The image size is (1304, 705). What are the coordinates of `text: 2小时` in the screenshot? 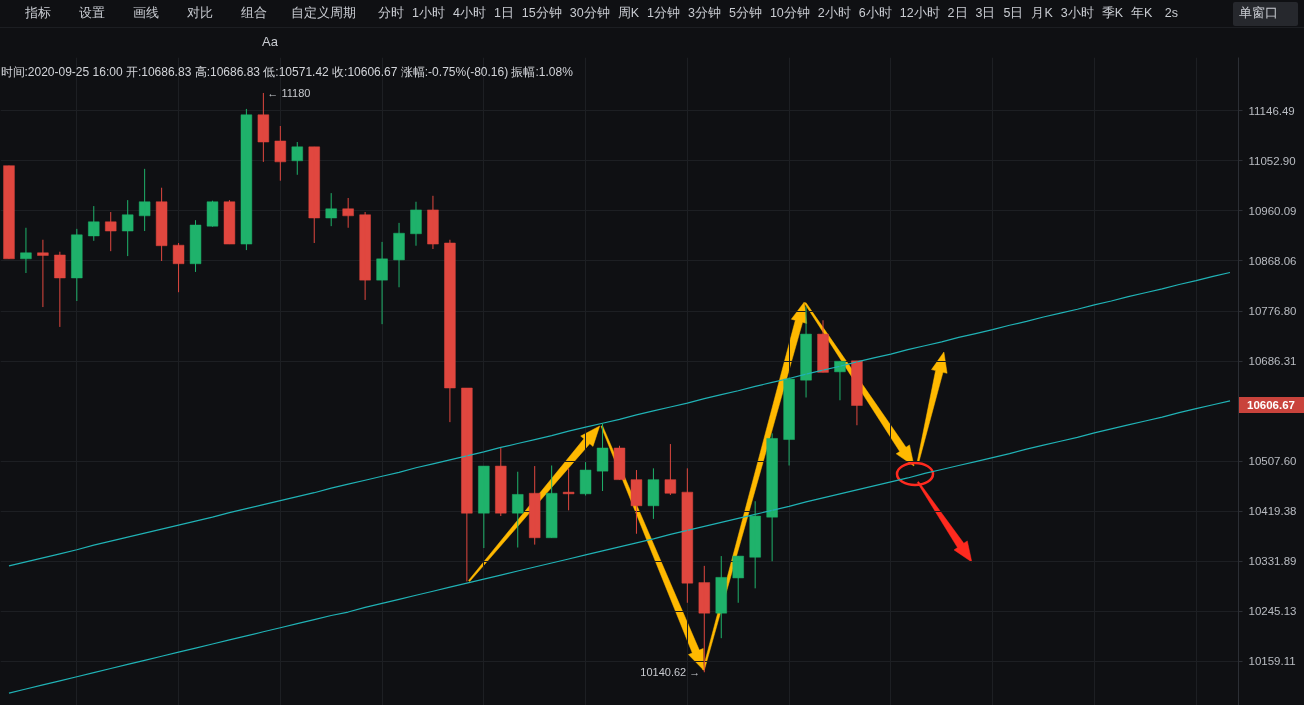 It's located at (834, 14).